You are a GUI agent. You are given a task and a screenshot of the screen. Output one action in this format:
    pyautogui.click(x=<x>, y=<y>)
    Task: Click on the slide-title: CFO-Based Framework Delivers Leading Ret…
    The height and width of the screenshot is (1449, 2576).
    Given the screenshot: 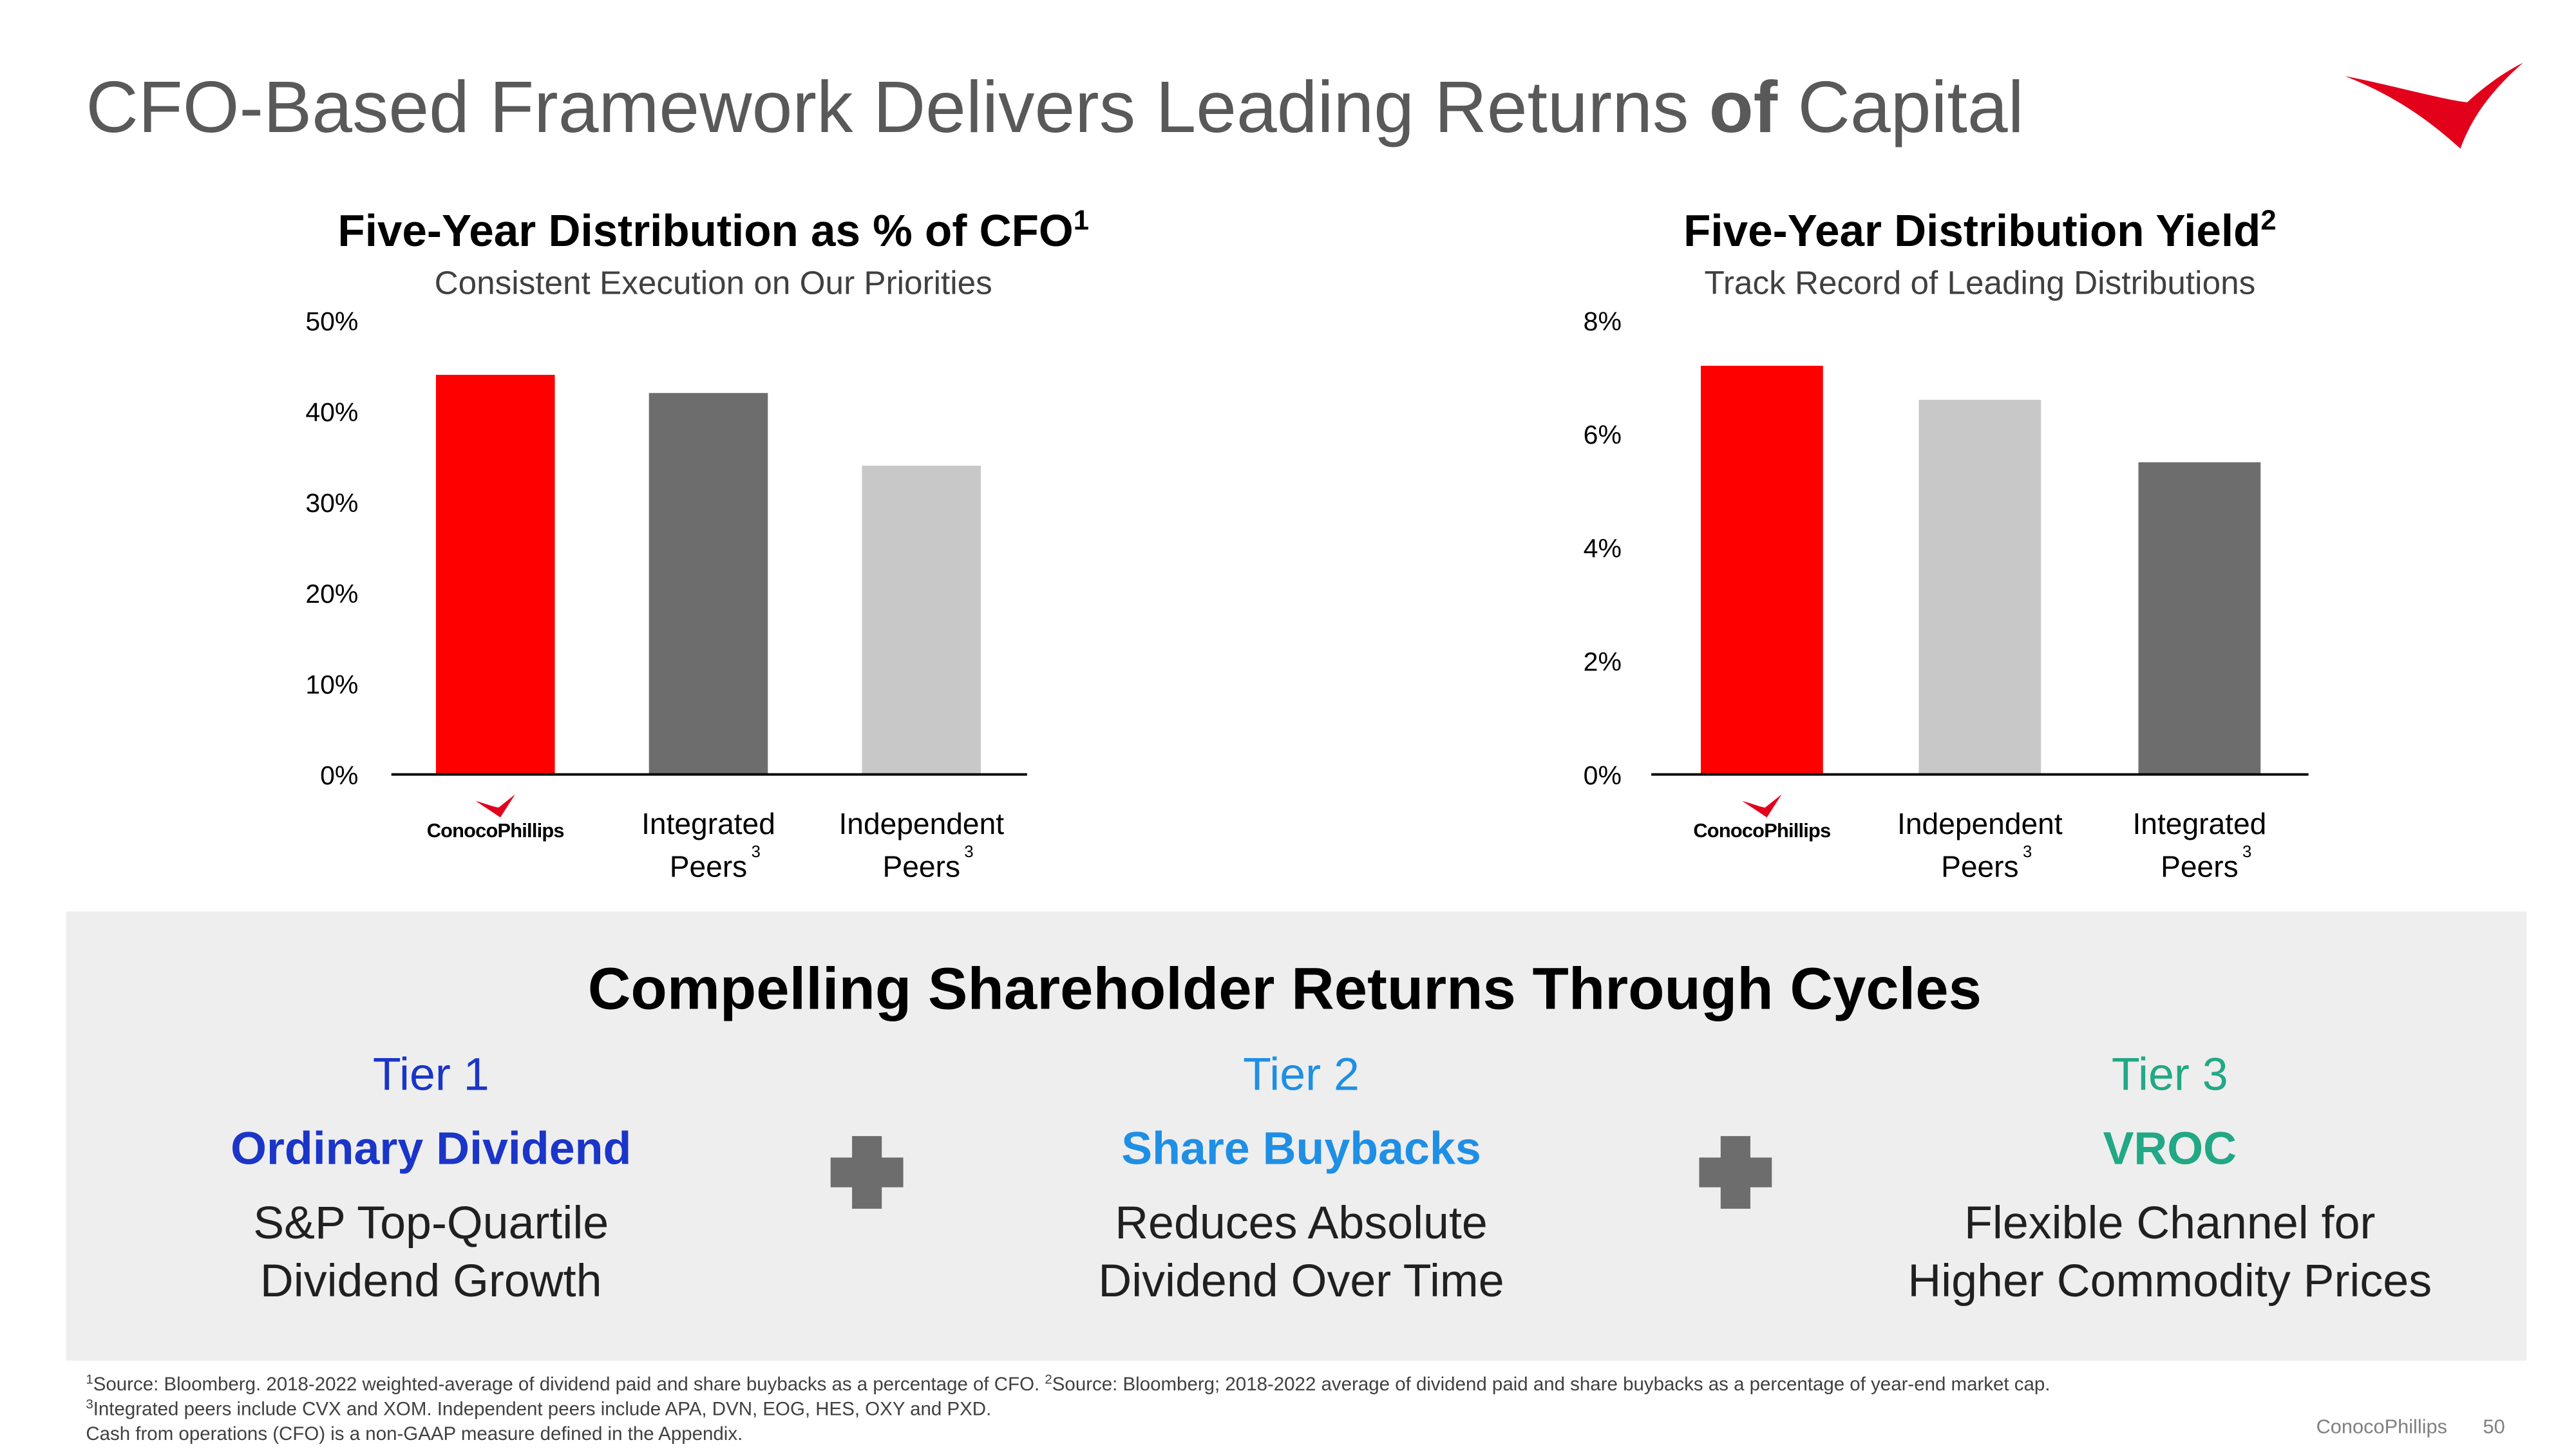 What is the action you would take?
    pyautogui.click(x=1054, y=107)
    